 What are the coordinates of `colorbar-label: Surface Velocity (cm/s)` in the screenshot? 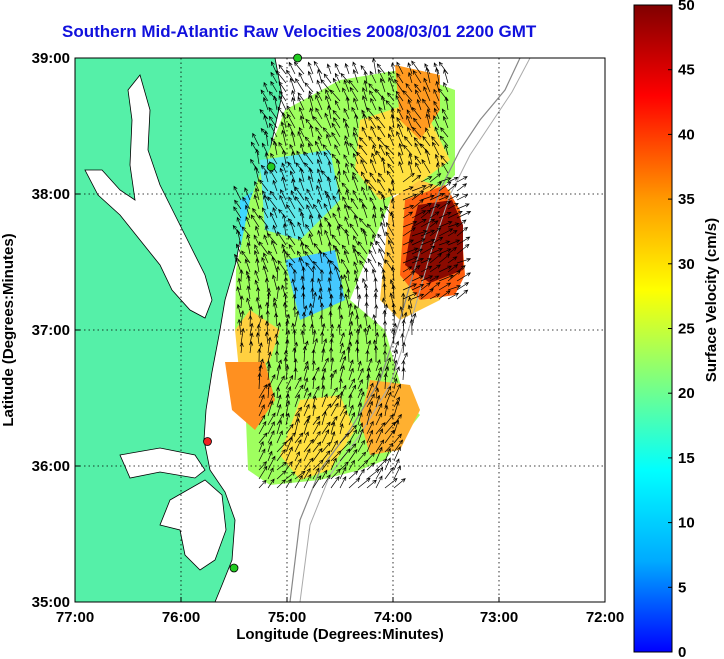 It's located at (711, 300).